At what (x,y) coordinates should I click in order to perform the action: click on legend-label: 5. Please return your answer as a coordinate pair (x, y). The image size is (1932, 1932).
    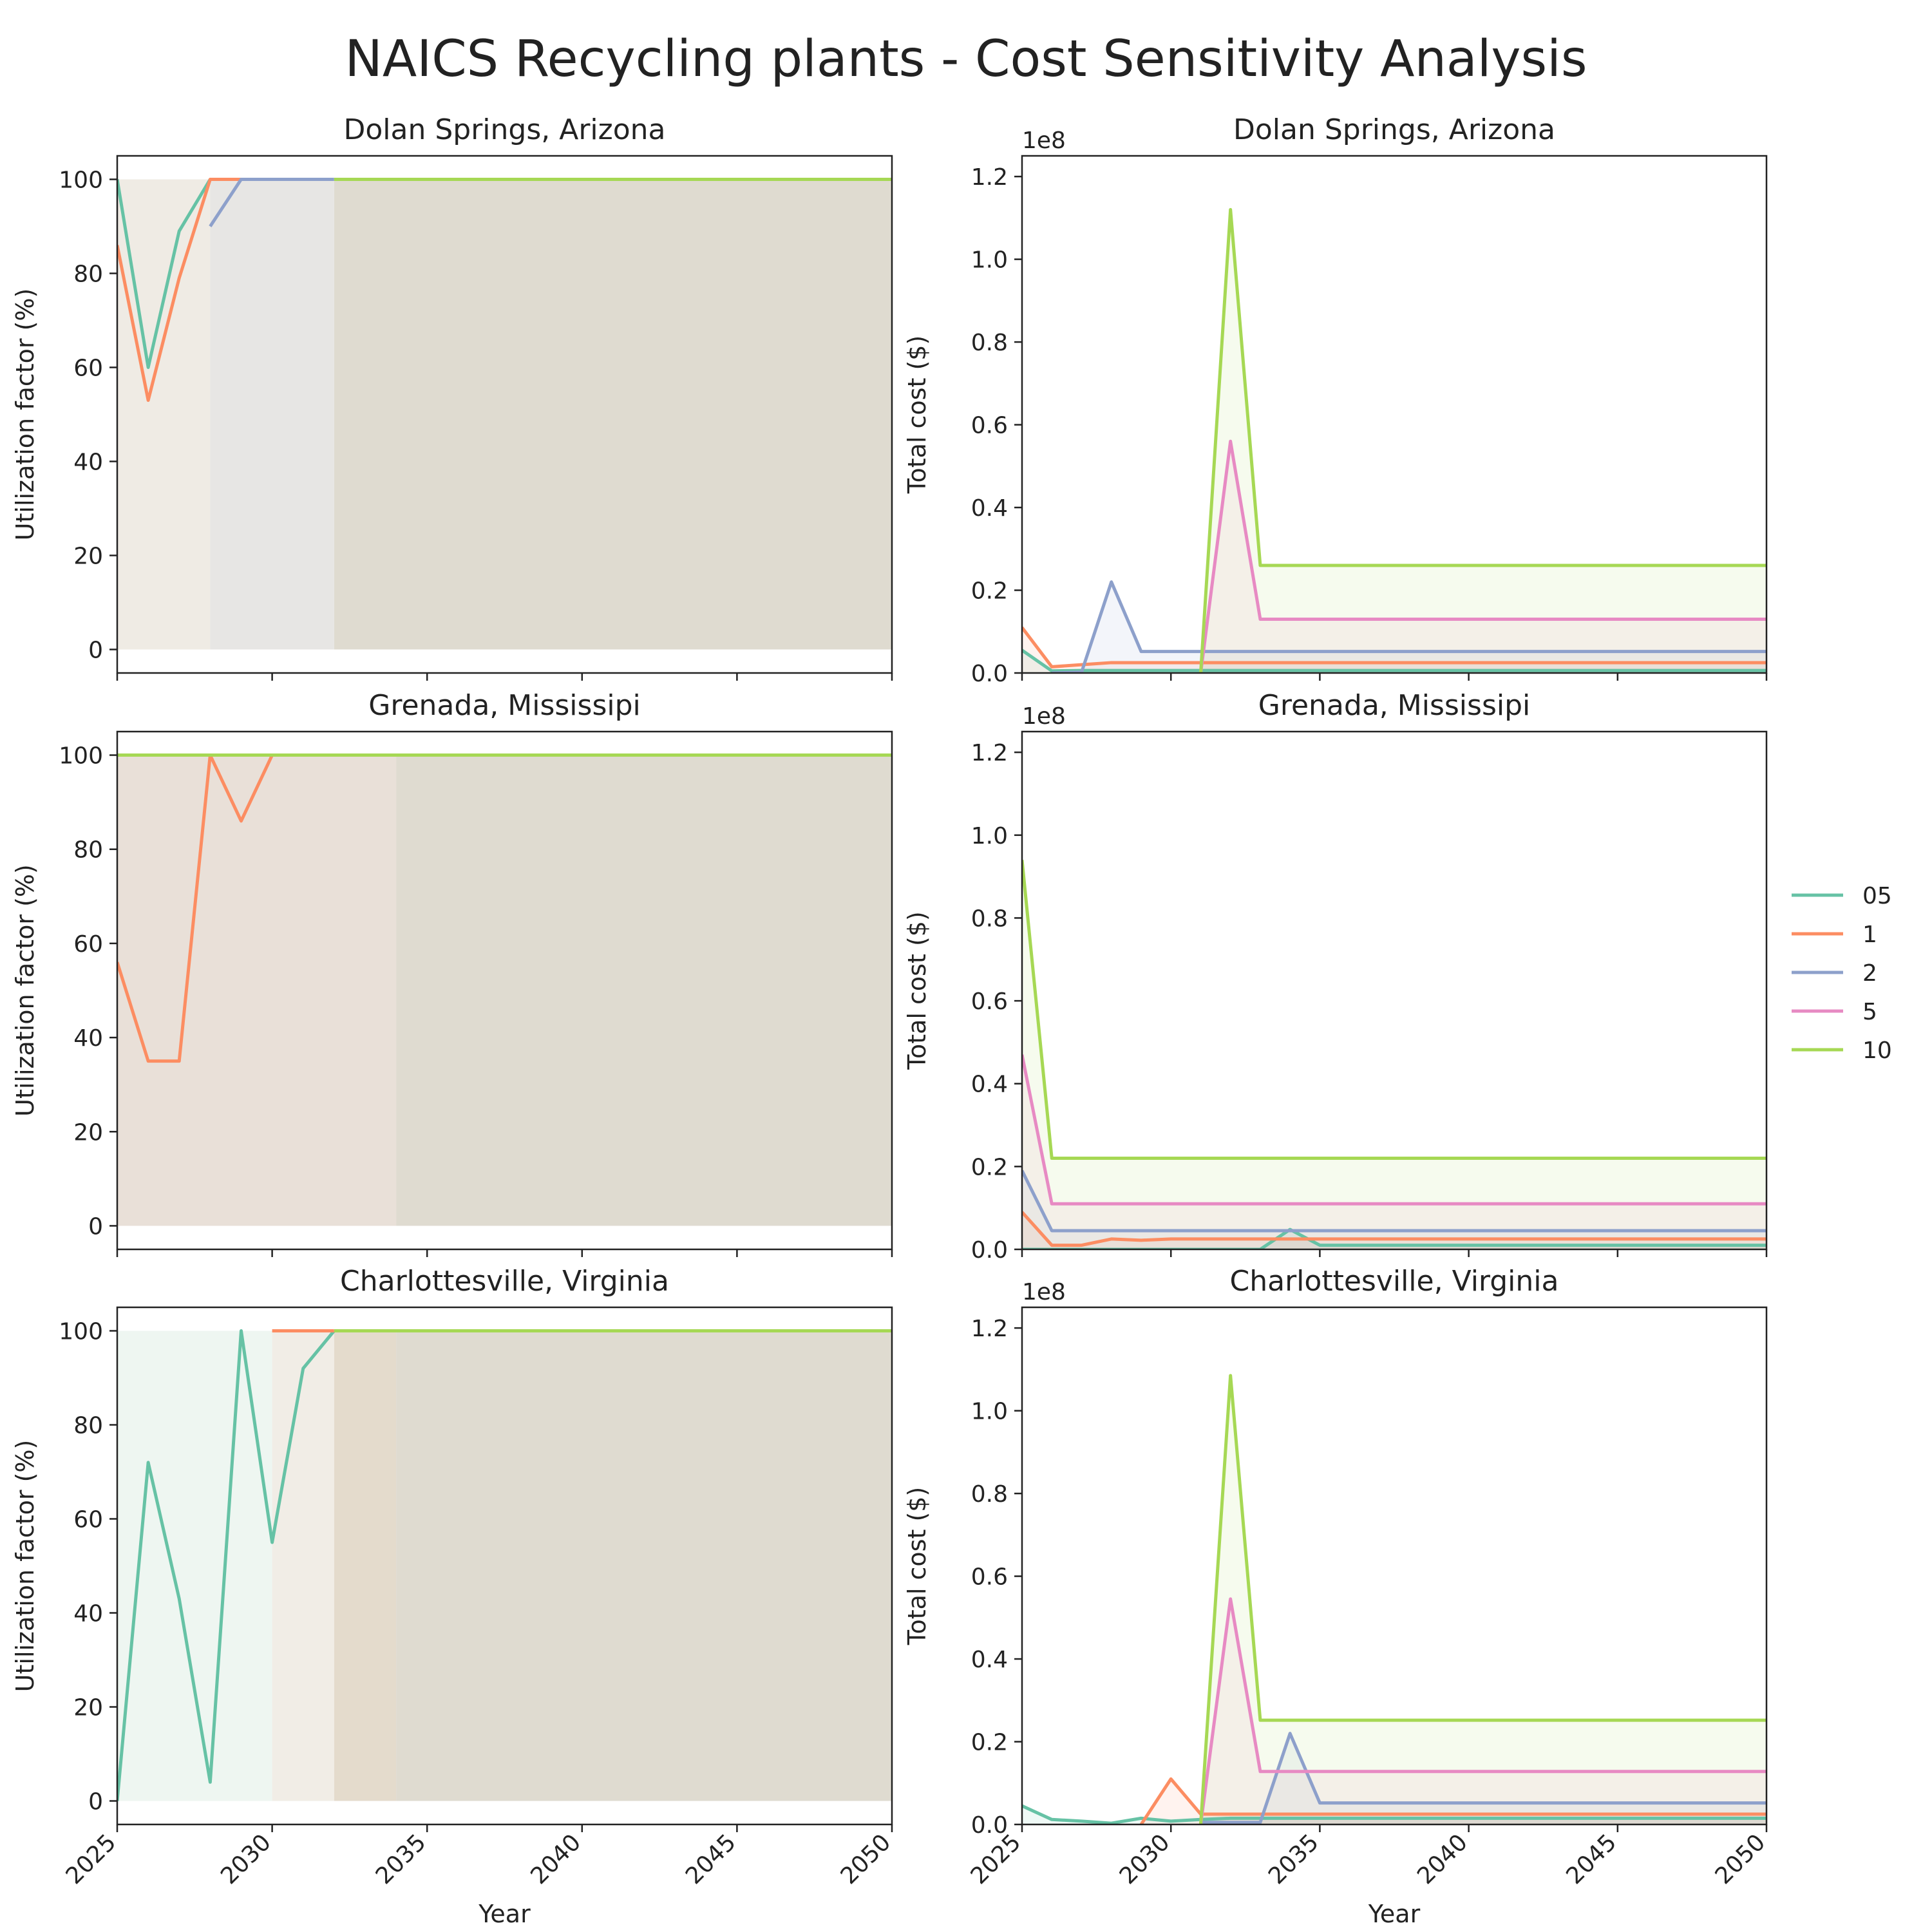
    Looking at the image, I should click on (1869, 1012).